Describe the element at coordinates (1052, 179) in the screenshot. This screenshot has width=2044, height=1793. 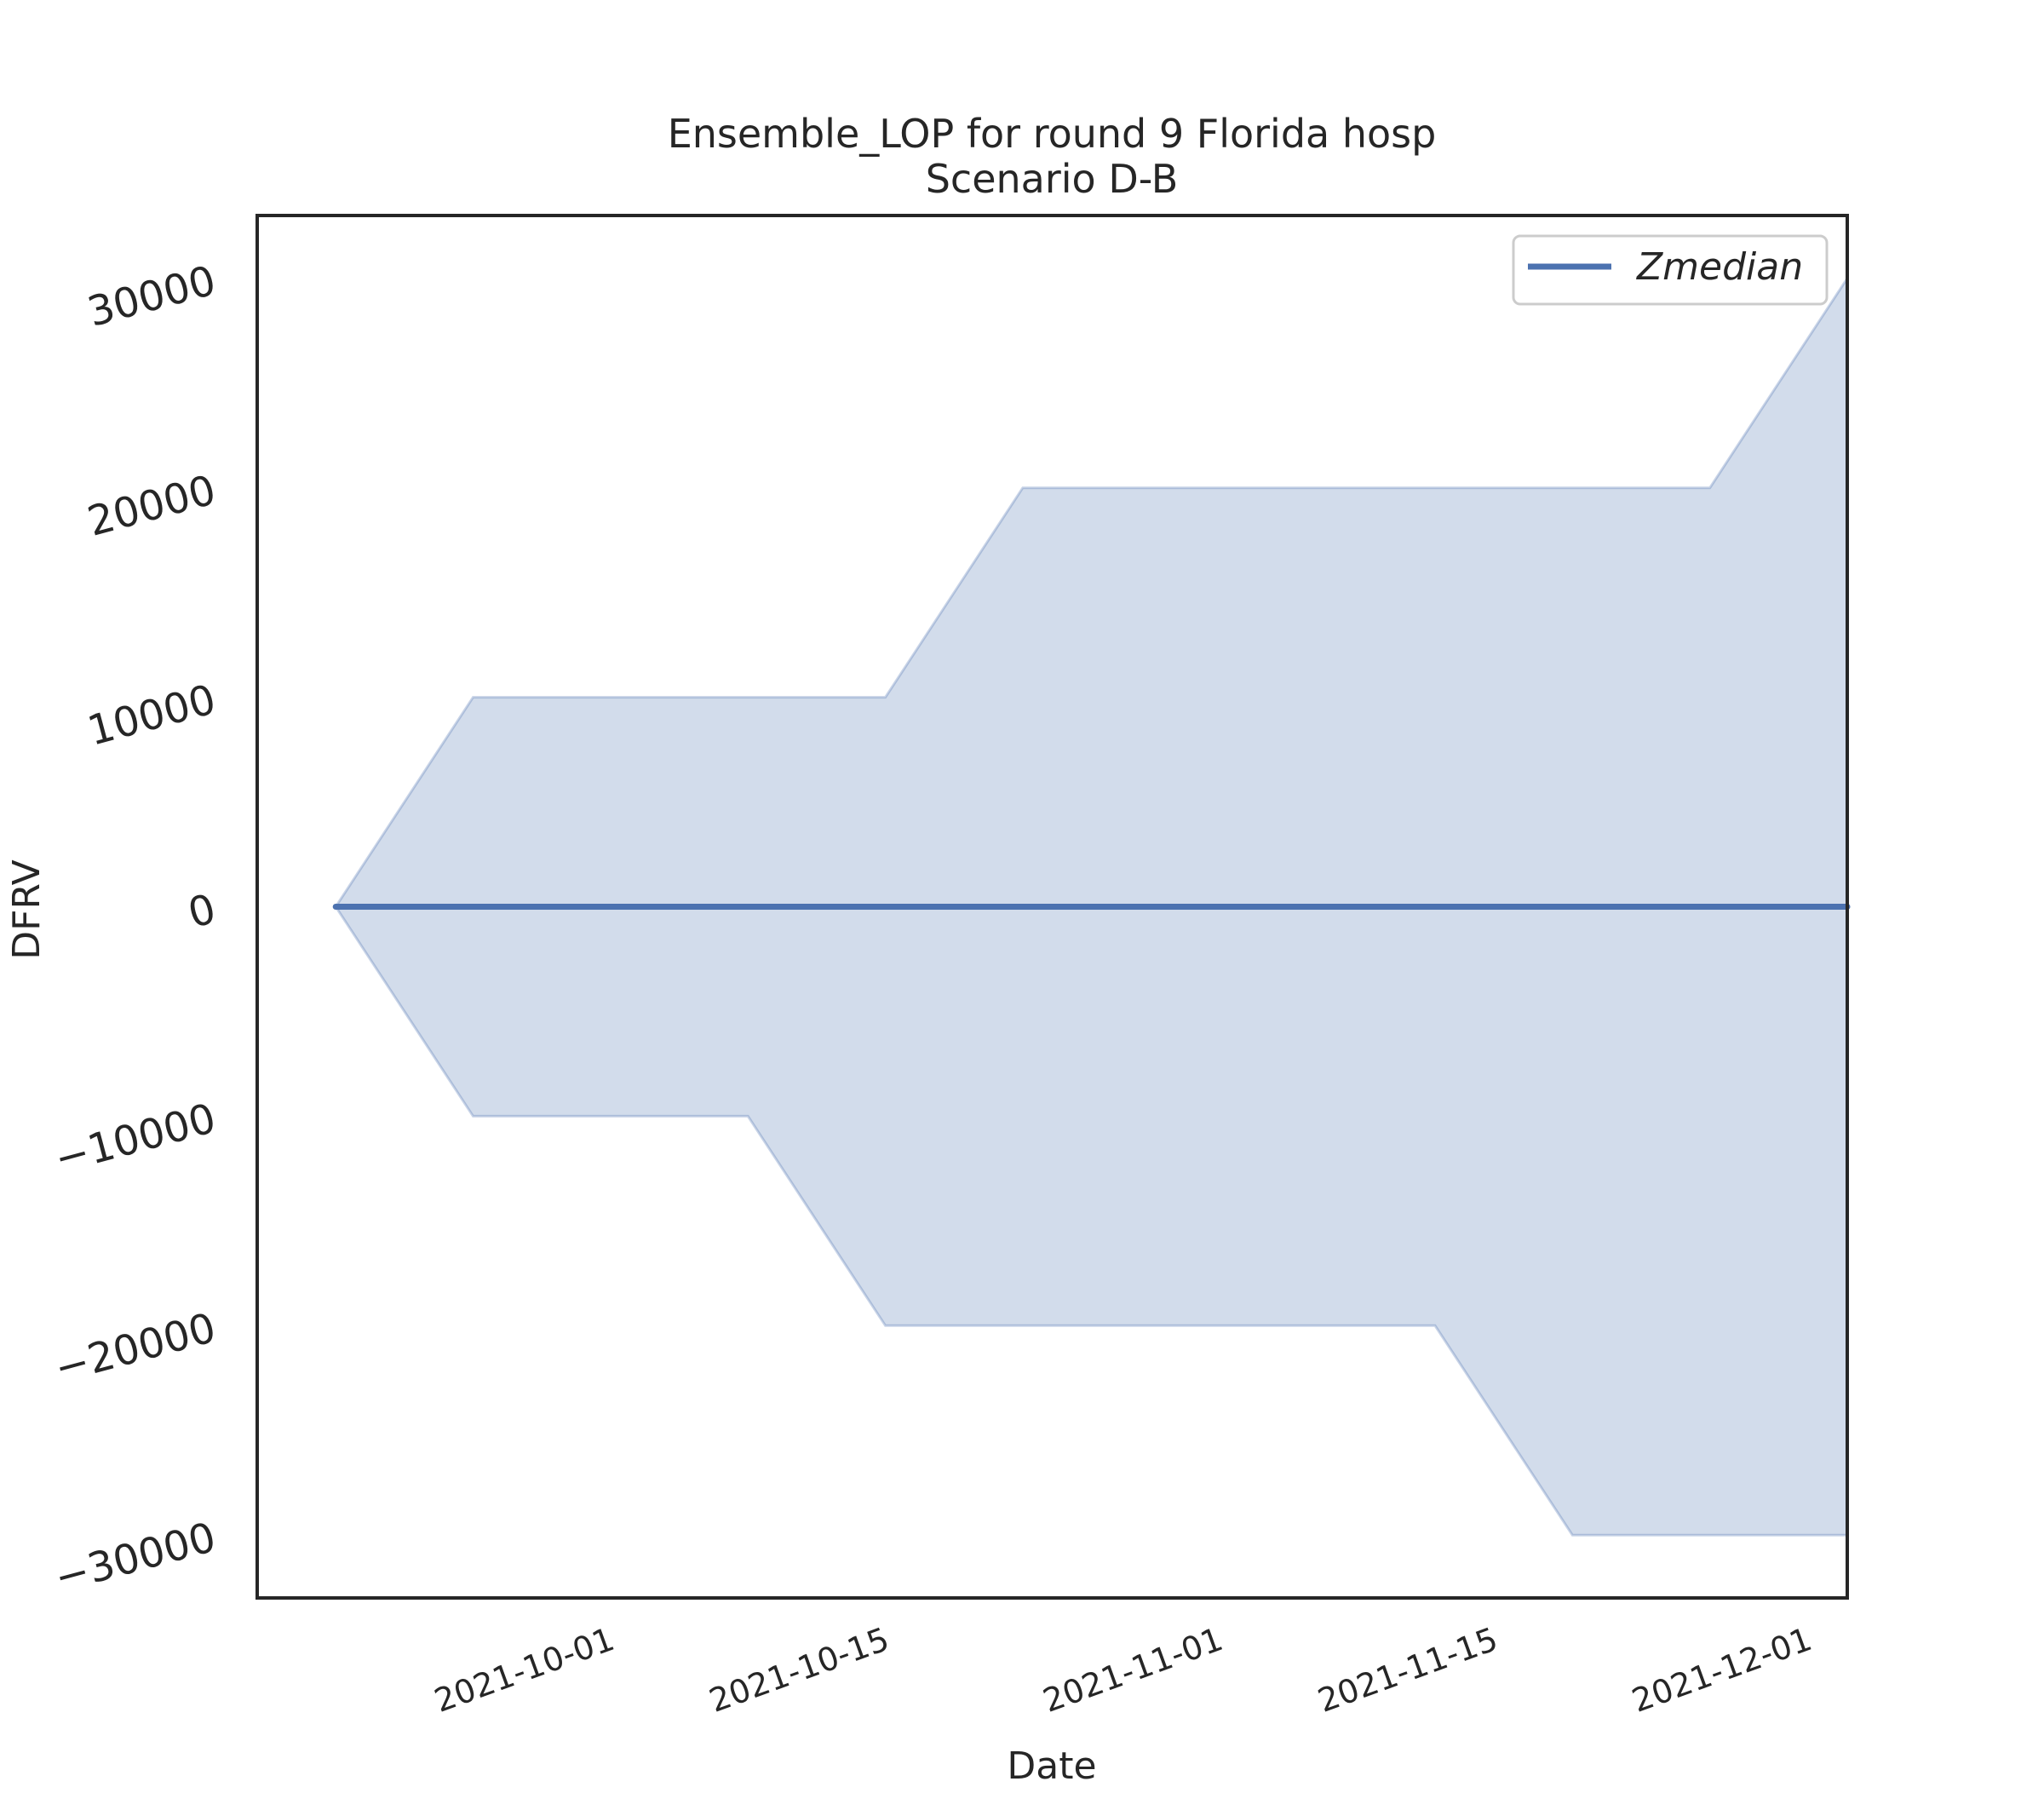
I see `chart-subtitle: Scenario D-B` at that location.